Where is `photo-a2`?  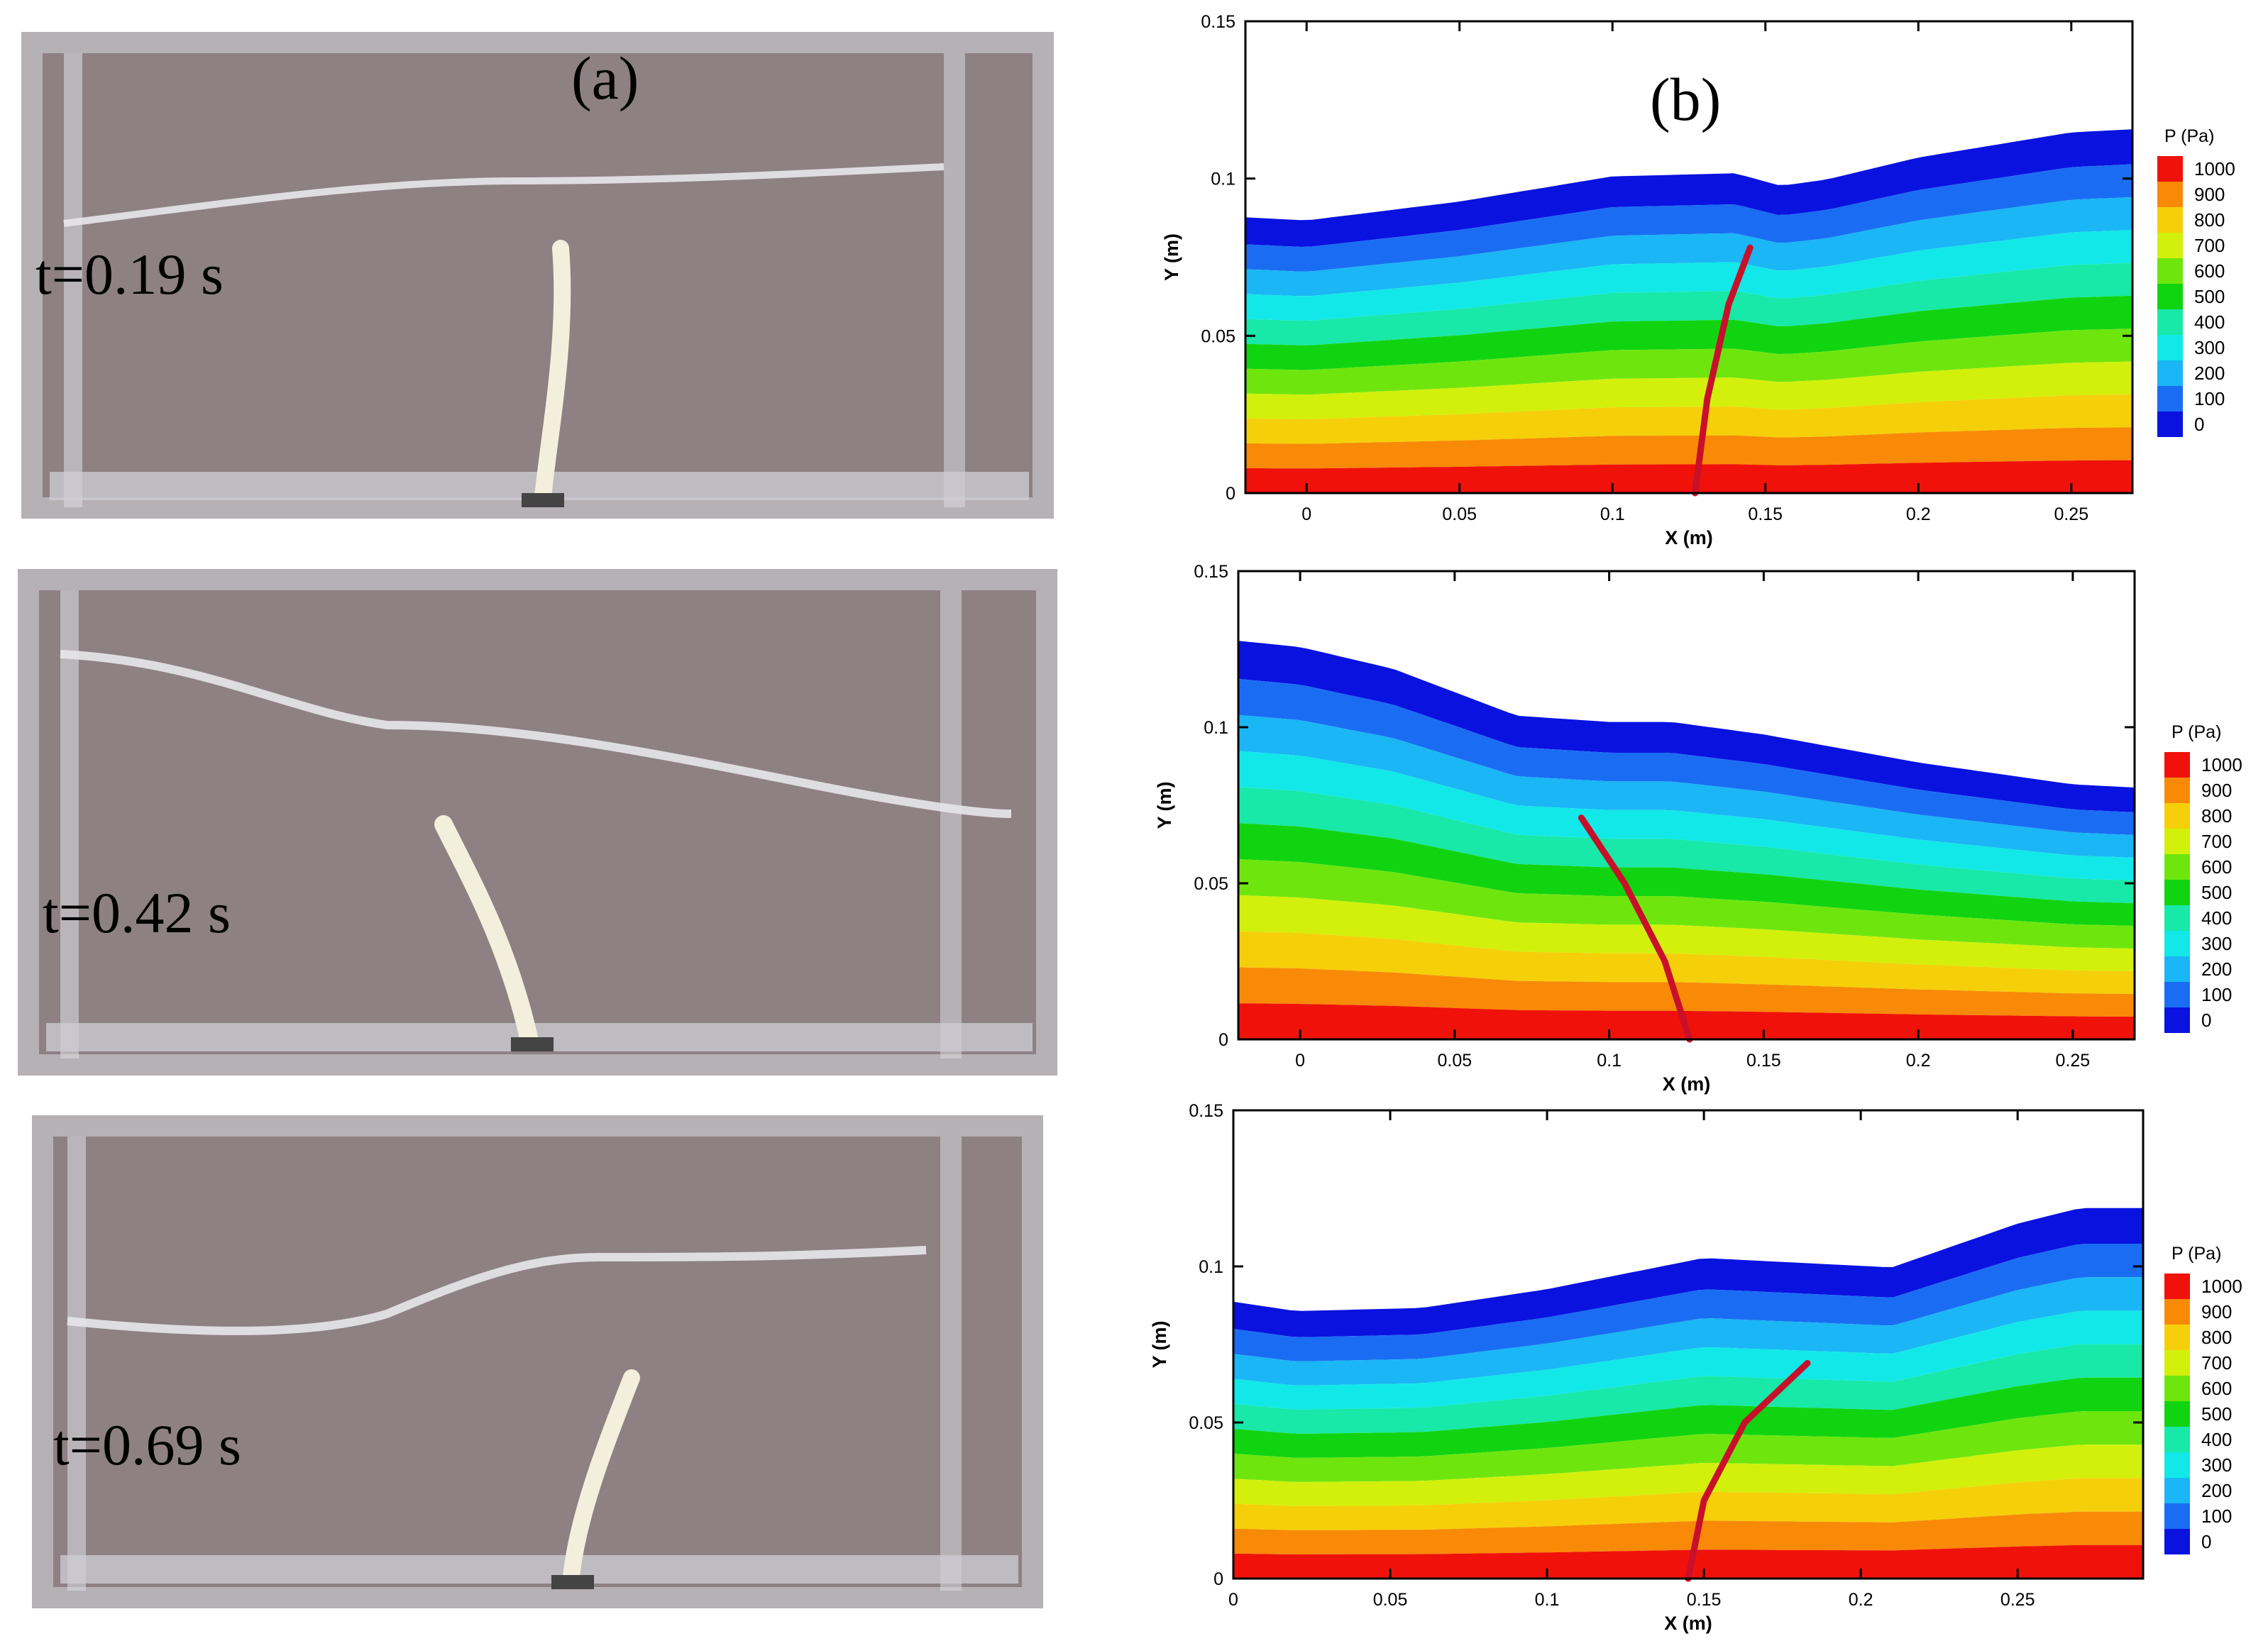
photo-a2 is located at coordinates (537, 822).